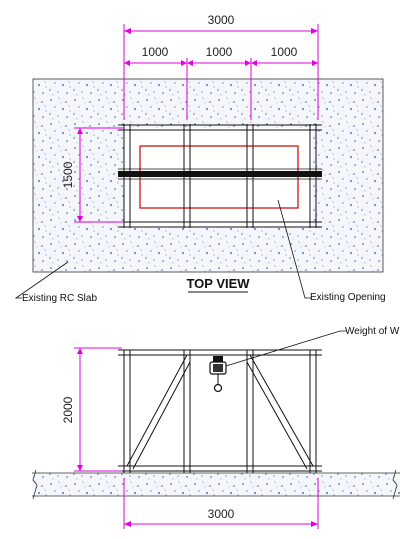  I want to click on top-view-title: TOP VIEW, so click(218, 283).